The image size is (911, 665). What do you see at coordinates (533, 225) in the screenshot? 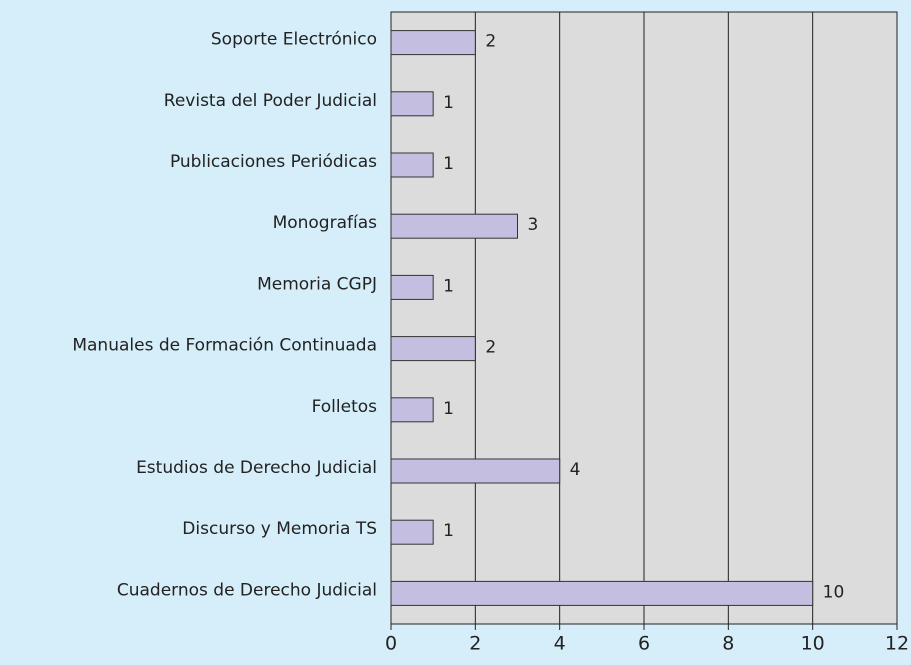
I see `value-label: 3` at bounding box center [533, 225].